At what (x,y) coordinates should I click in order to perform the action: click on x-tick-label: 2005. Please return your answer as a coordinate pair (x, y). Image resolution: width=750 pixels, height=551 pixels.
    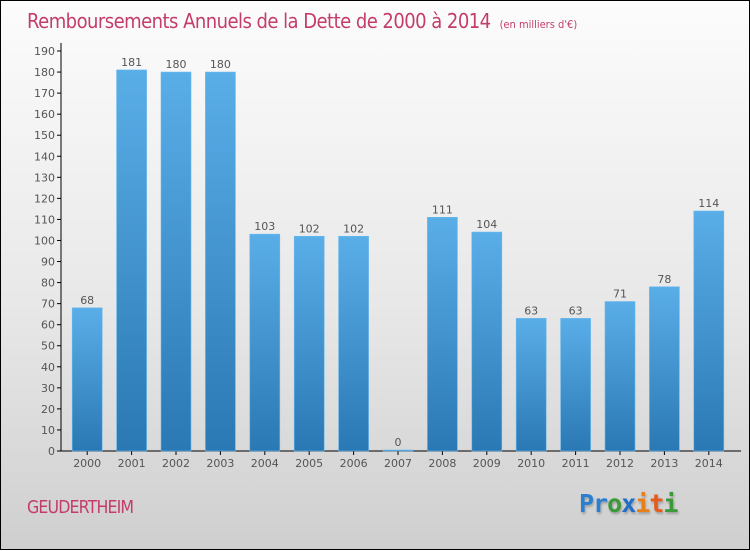
    Looking at the image, I should click on (309, 463).